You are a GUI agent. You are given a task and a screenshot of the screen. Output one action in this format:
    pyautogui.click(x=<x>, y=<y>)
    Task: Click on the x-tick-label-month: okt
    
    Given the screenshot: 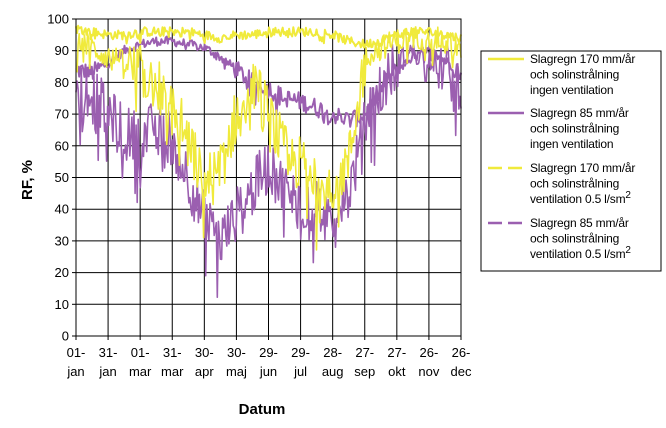 What is the action you would take?
    pyautogui.click(x=397, y=371)
    